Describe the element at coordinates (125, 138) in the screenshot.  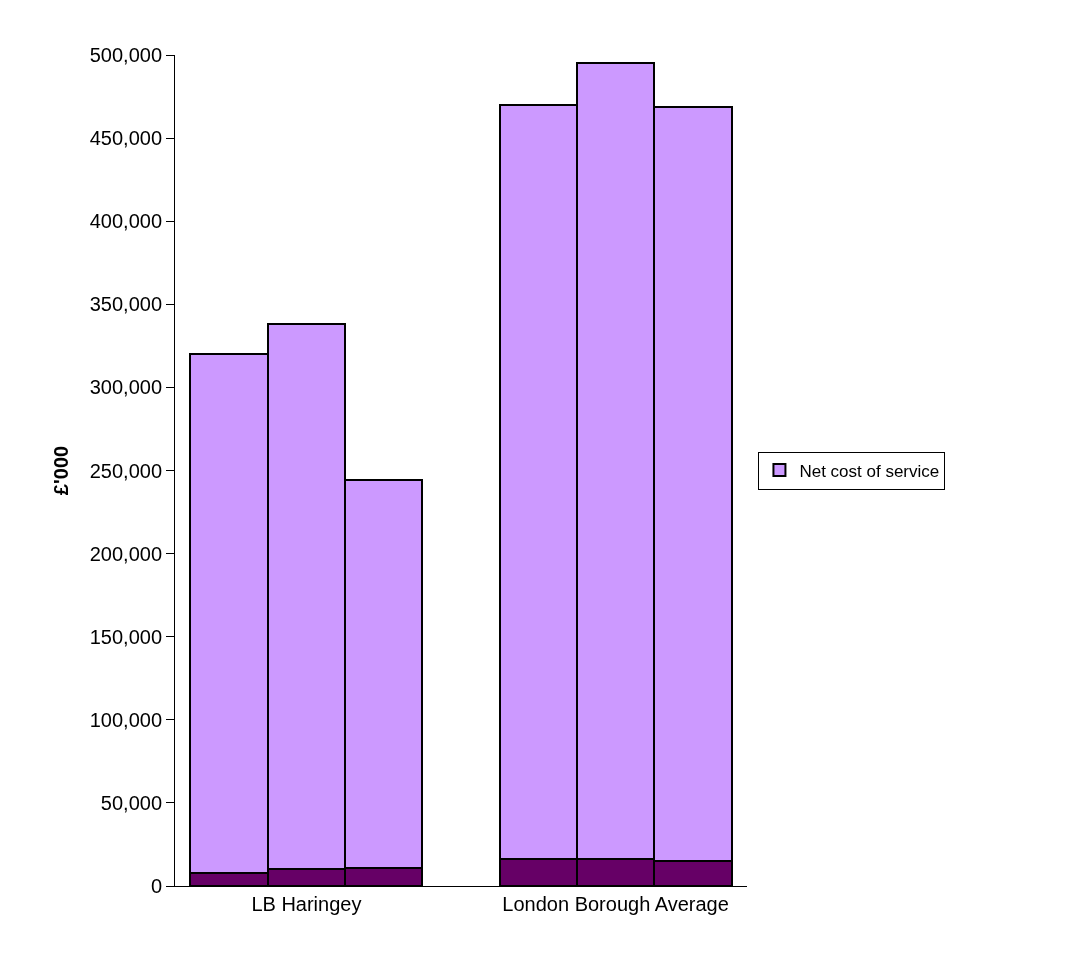
I see `y-tick-label: 450,000` at that location.